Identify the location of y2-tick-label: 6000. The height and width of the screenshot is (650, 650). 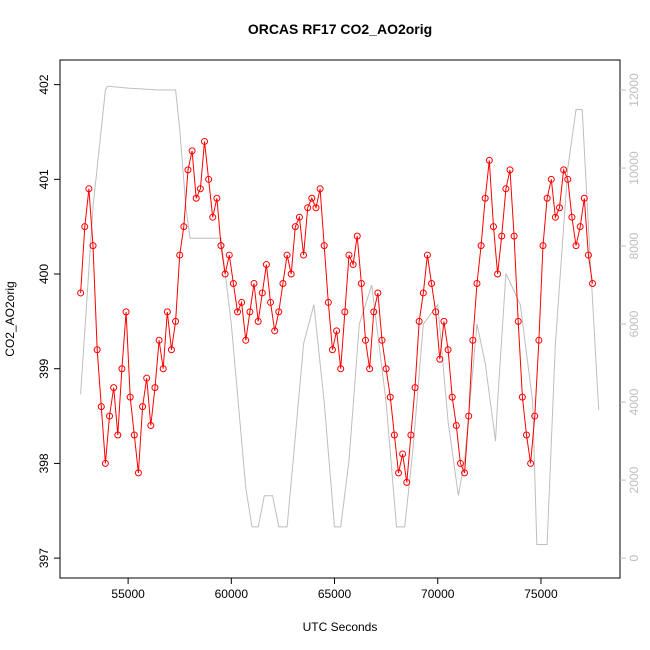
(634, 323).